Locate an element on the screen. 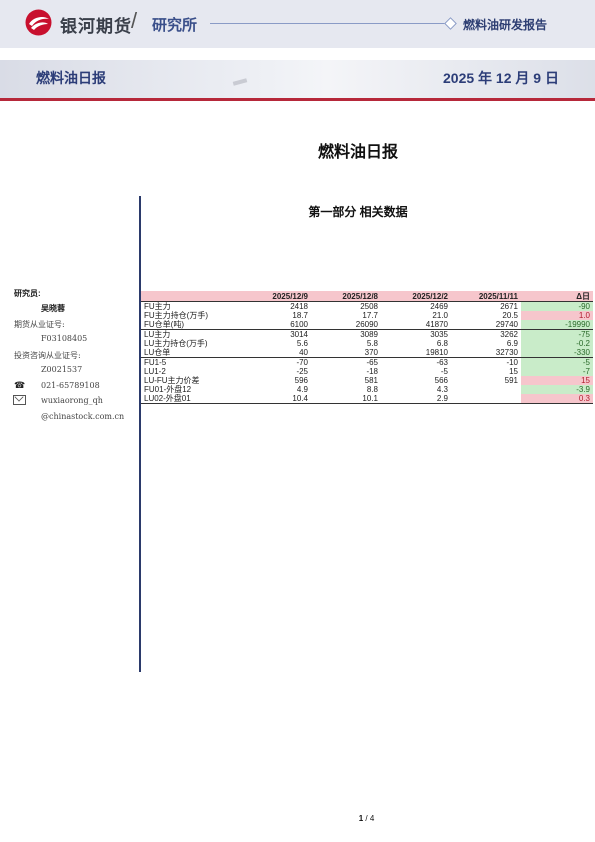  phone-icon: ☎ is located at coordinates (20, 385).